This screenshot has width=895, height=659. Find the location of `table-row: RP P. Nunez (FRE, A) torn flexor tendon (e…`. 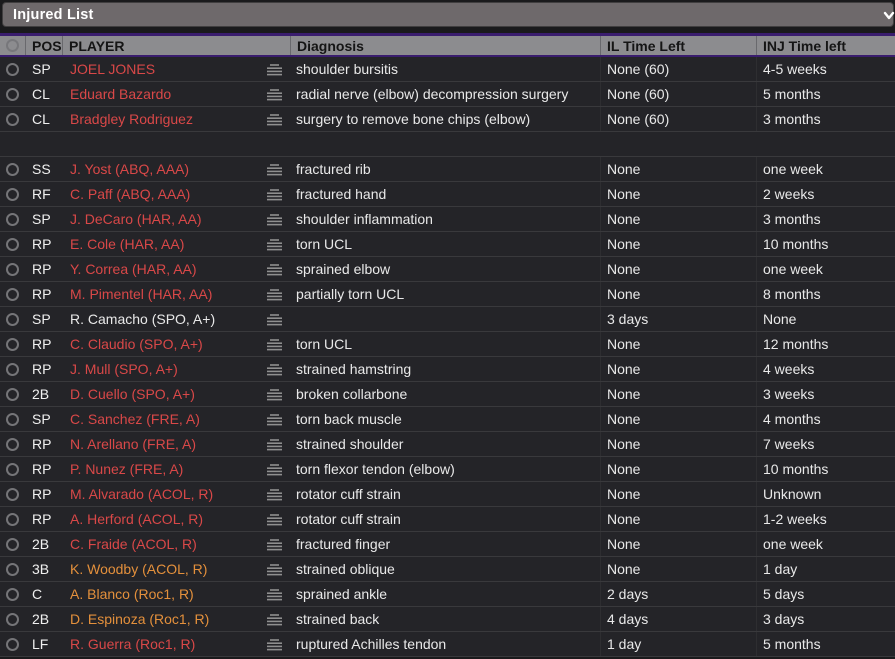

table-row: RP P. Nunez (FRE, A) torn flexor tendon (e… is located at coordinates (447, 469).